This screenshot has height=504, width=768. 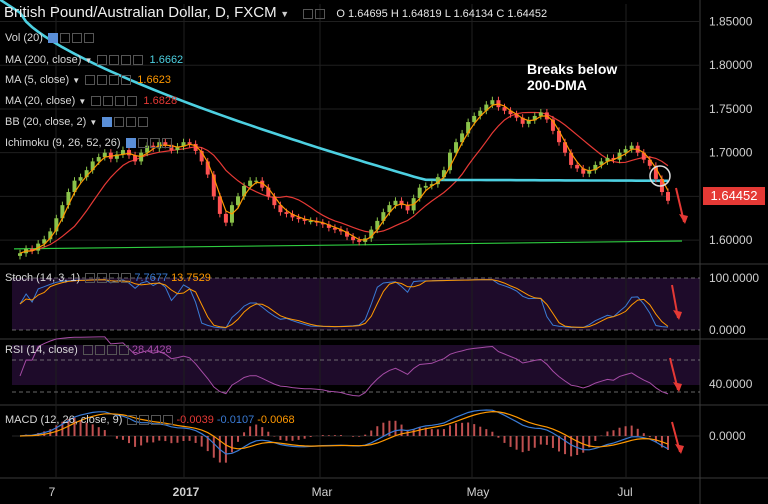 I want to click on stoch-label: Stoch (14, 3, 1), so click(x=43, y=278).